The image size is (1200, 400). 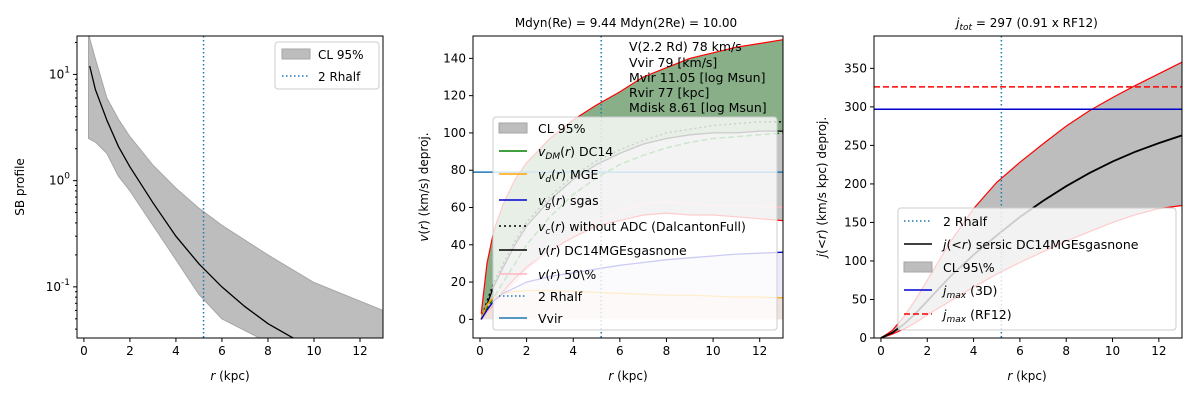 I want to click on legend-label-vg: vg(r) sgas, so click(x=568, y=202).